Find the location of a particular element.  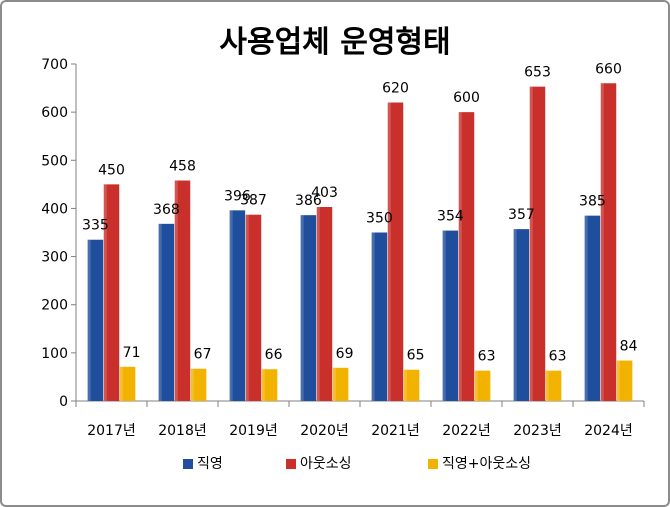

data-label: 386 is located at coordinates (308, 201).